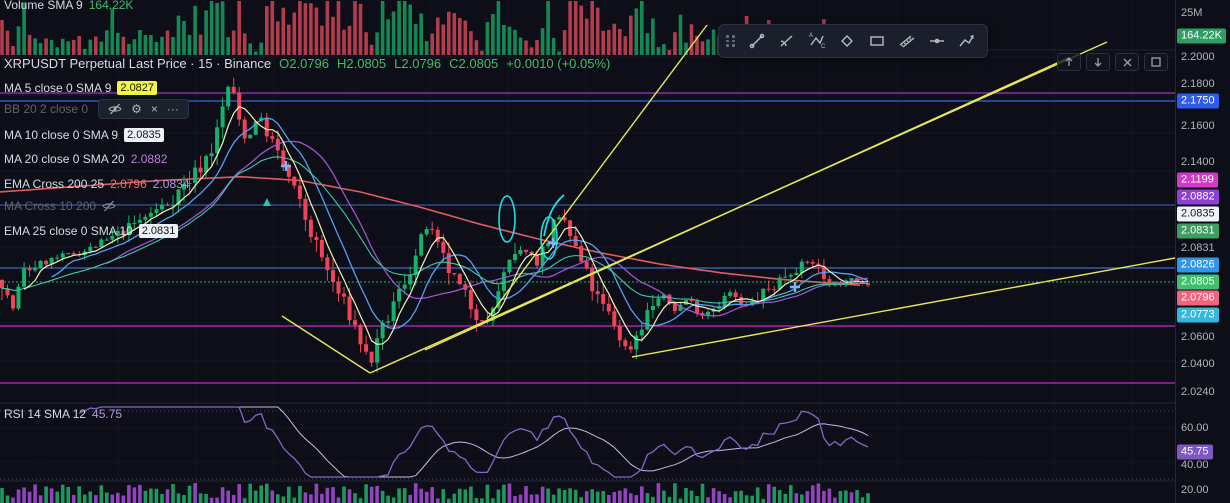 This screenshot has height=503, width=1230. I want to click on axis-label: 2.1600, so click(1198, 126).